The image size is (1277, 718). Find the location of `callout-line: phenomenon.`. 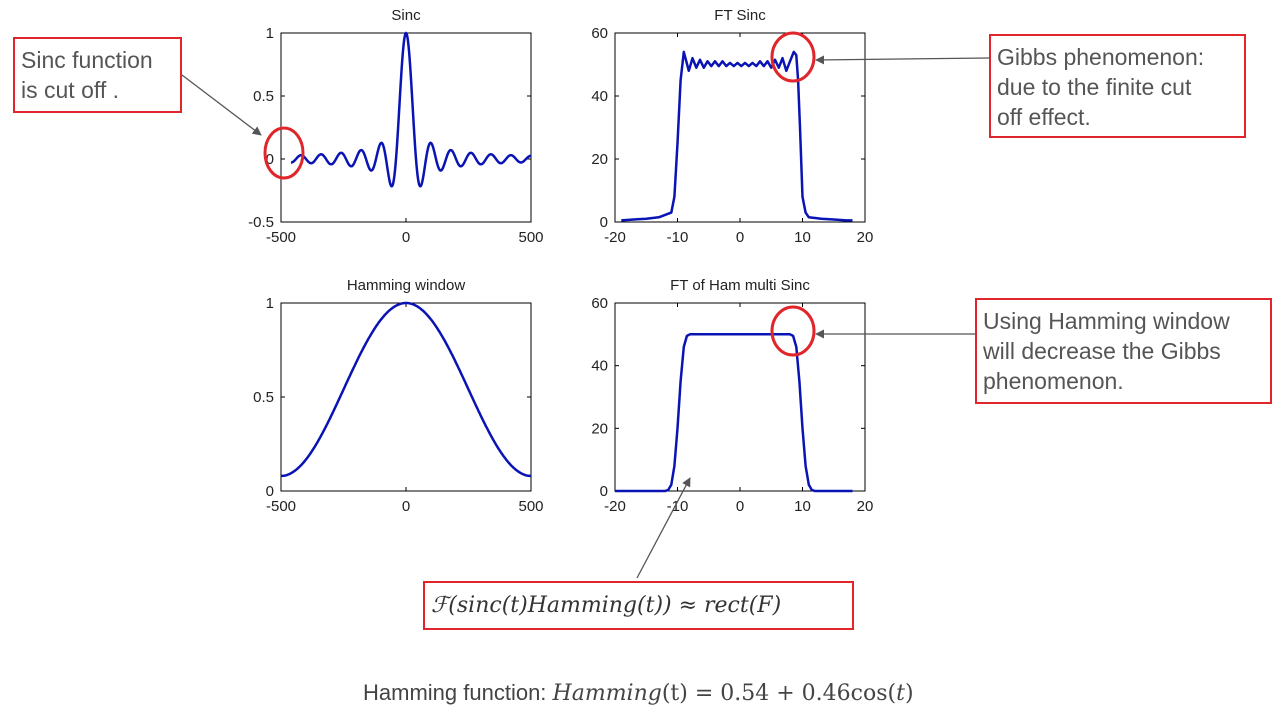

callout-line: phenomenon. is located at coordinates (1053, 381).